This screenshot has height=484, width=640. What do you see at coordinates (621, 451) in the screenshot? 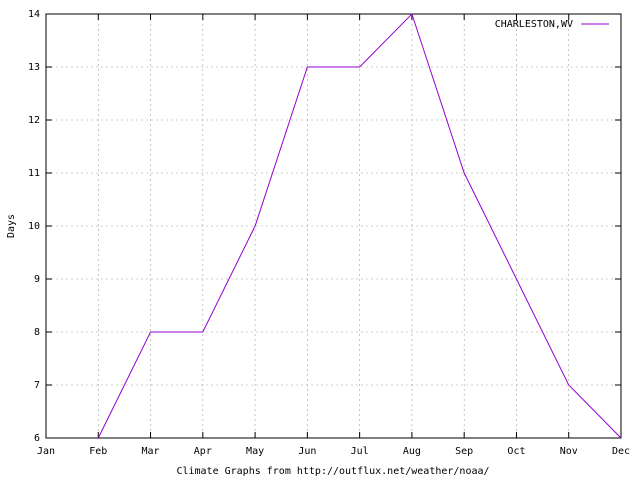
I see `x-tick-label: Dec` at bounding box center [621, 451].